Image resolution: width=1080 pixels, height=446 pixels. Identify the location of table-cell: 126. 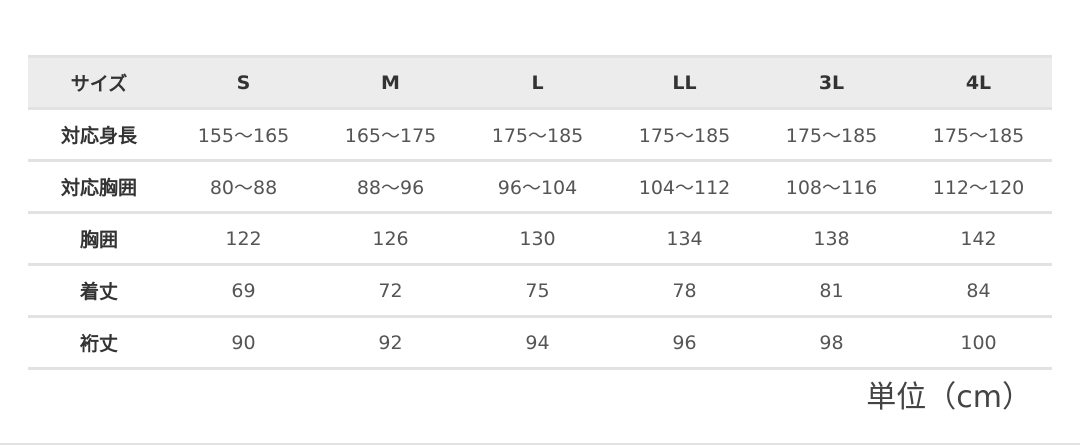
(390, 239).